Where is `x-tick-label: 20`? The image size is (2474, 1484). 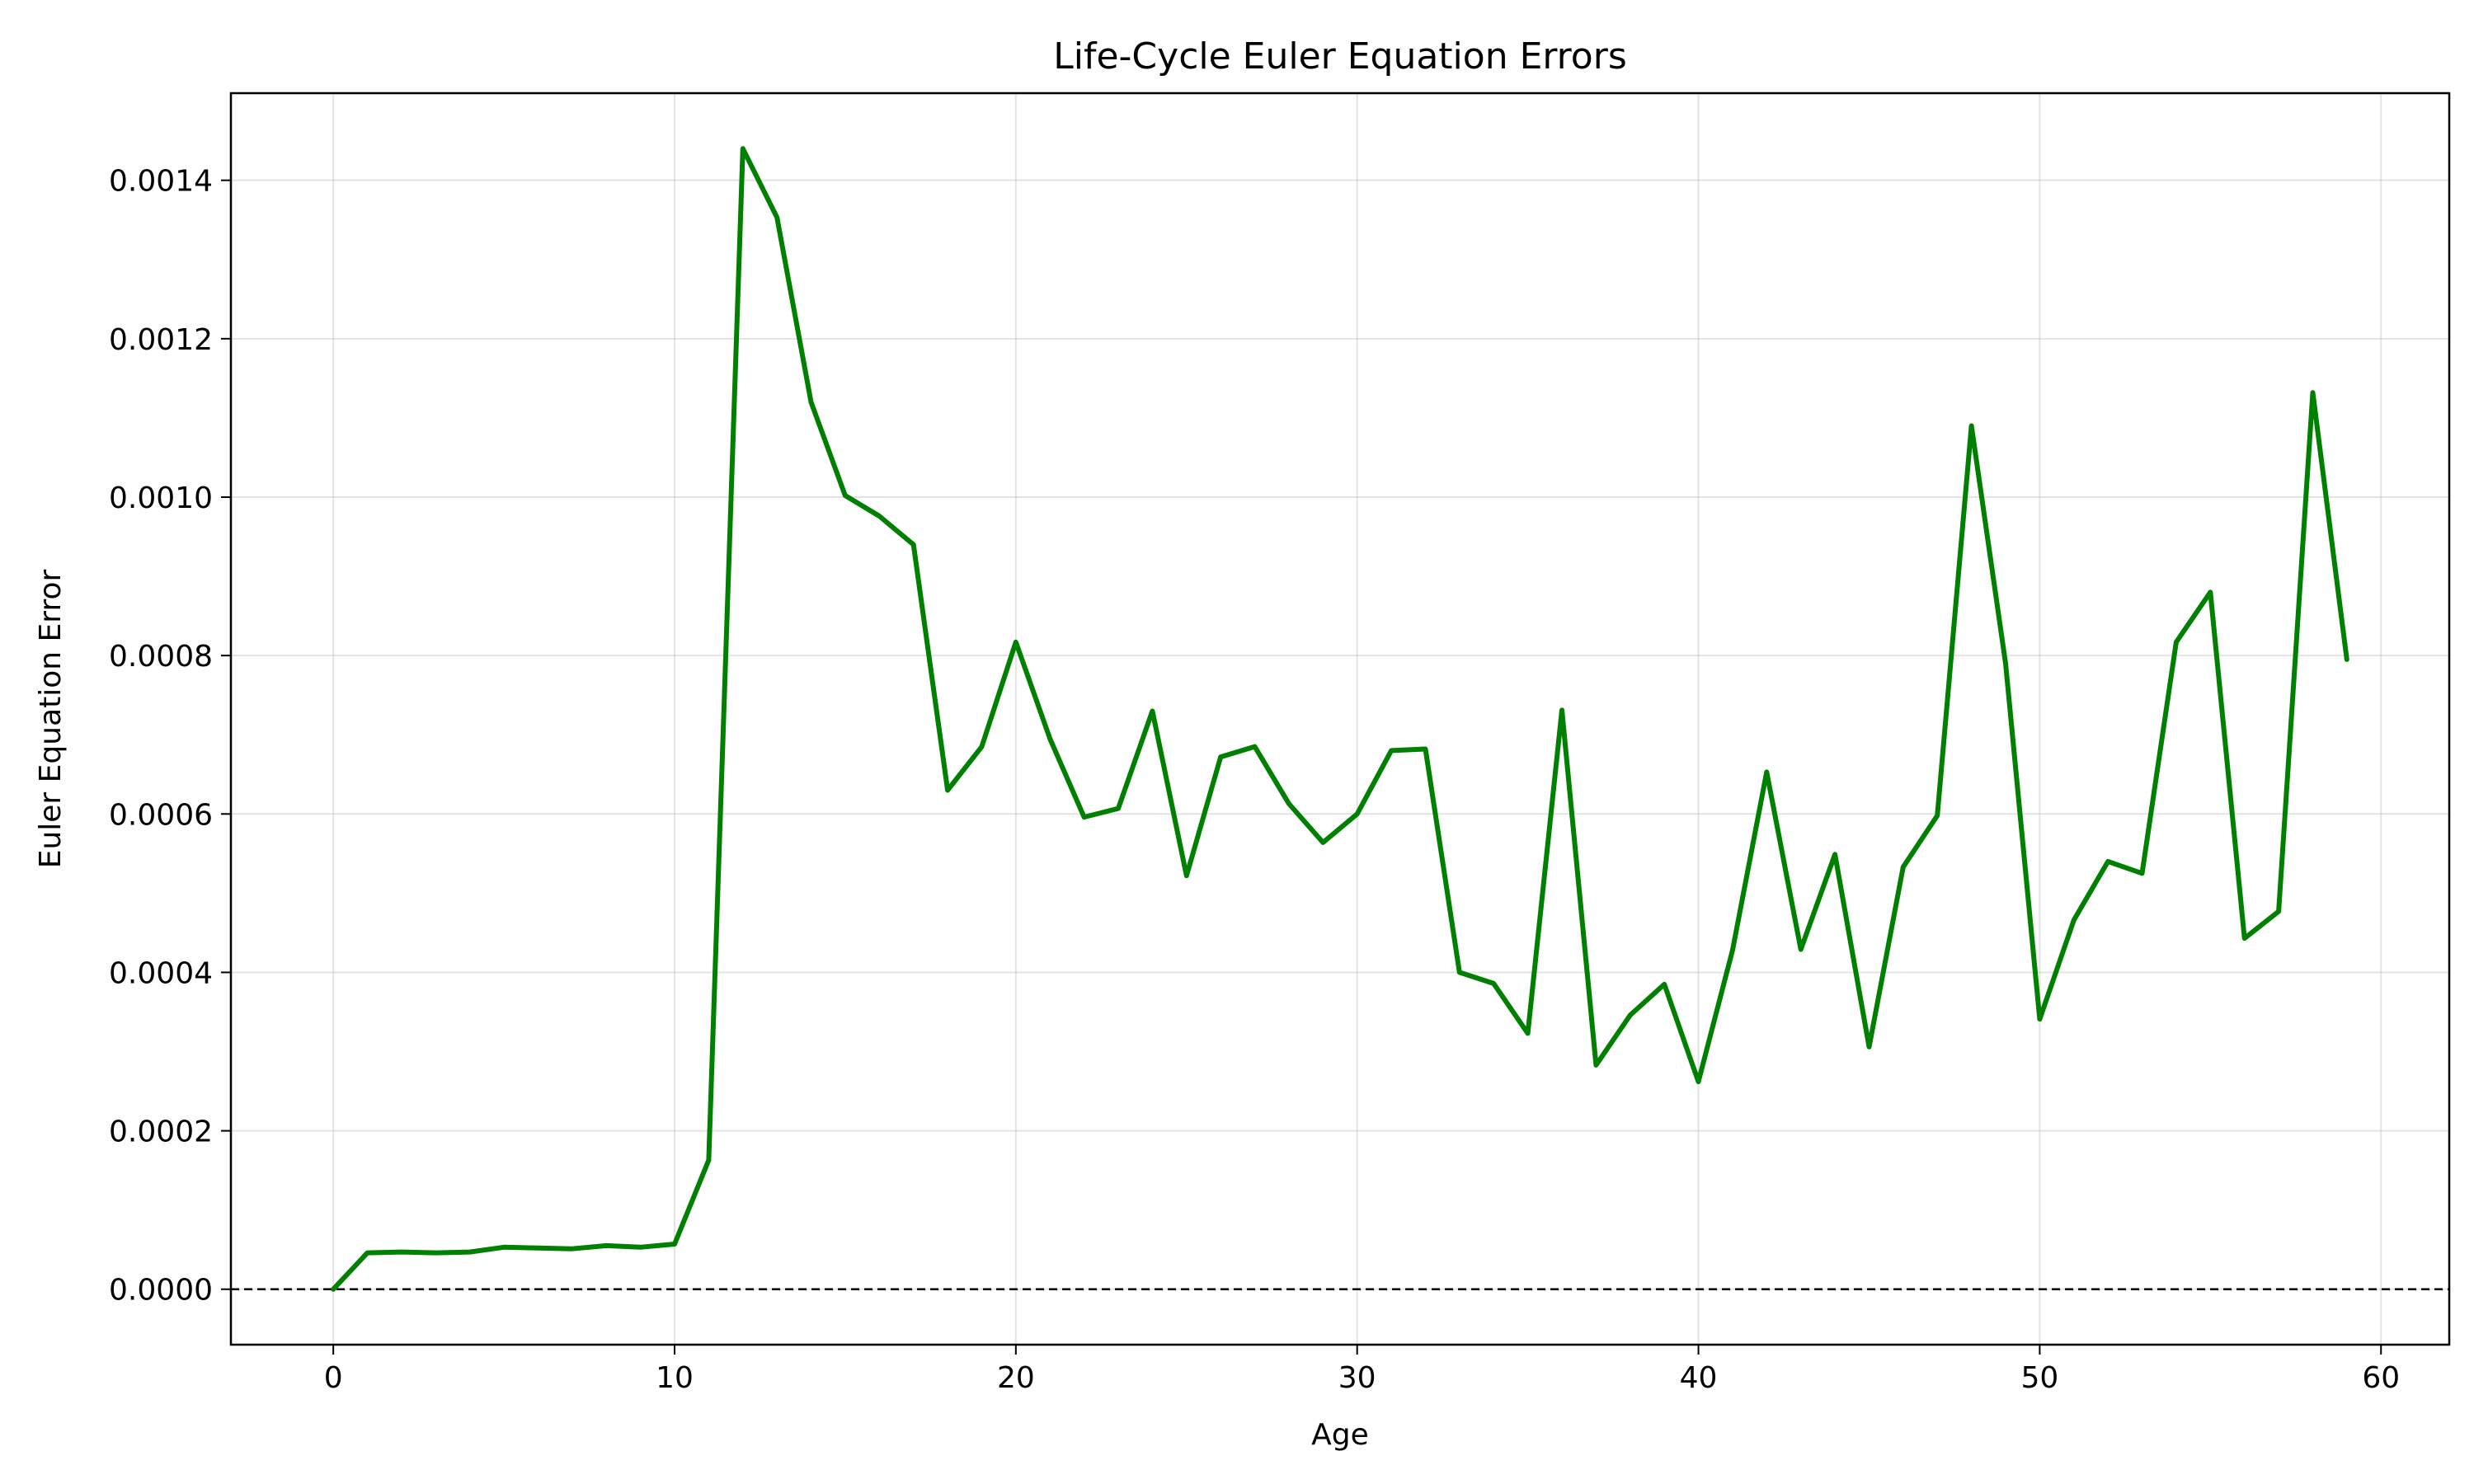 x-tick-label: 20 is located at coordinates (1016, 1378).